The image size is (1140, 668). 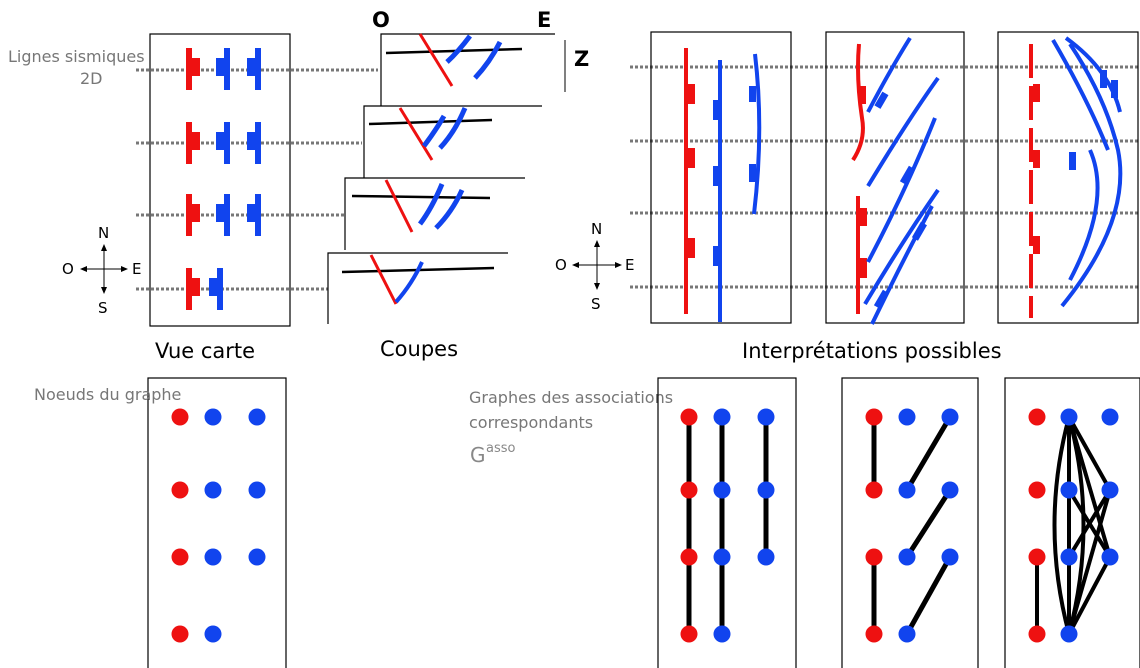 I want to click on map-view-caption: Vue carte, so click(x=205, y=351).